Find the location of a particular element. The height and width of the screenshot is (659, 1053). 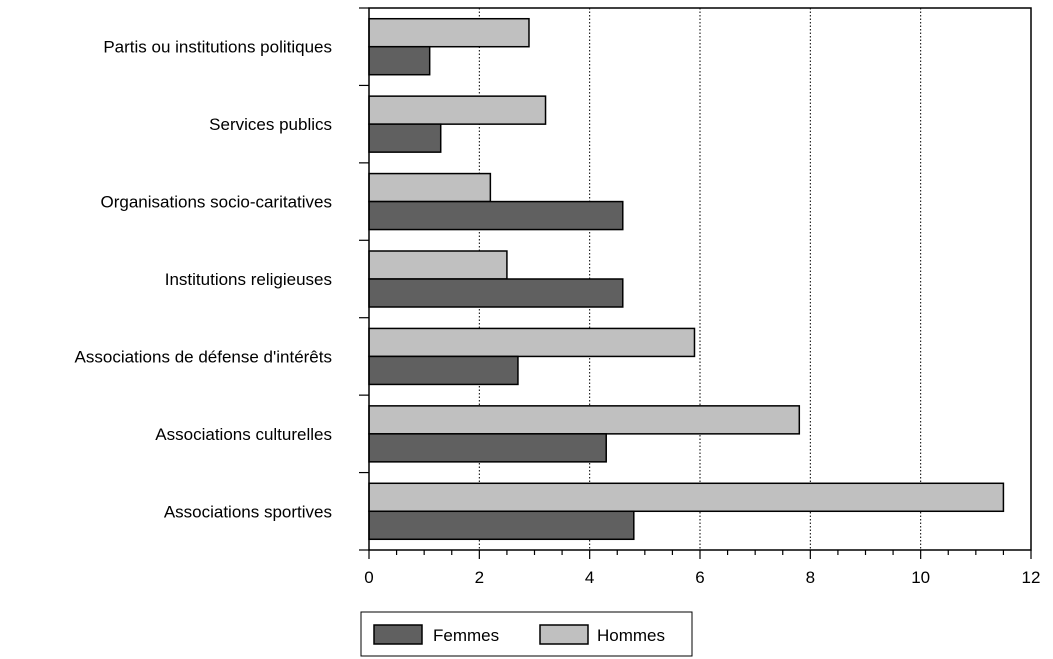

legend-label-hommes: Hommes is located at coordinates (631, 635).